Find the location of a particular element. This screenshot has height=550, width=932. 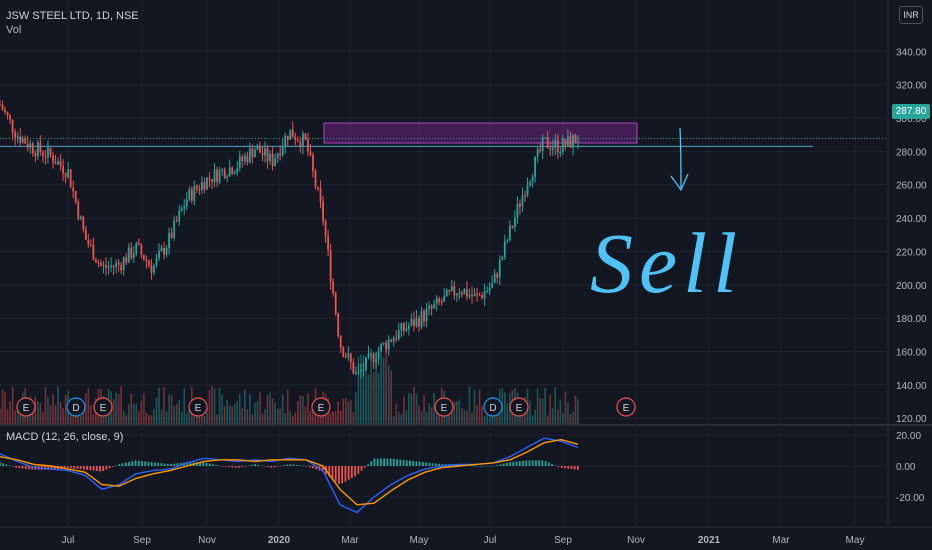

currency-badge: INR is located at coordinates (911, 15).